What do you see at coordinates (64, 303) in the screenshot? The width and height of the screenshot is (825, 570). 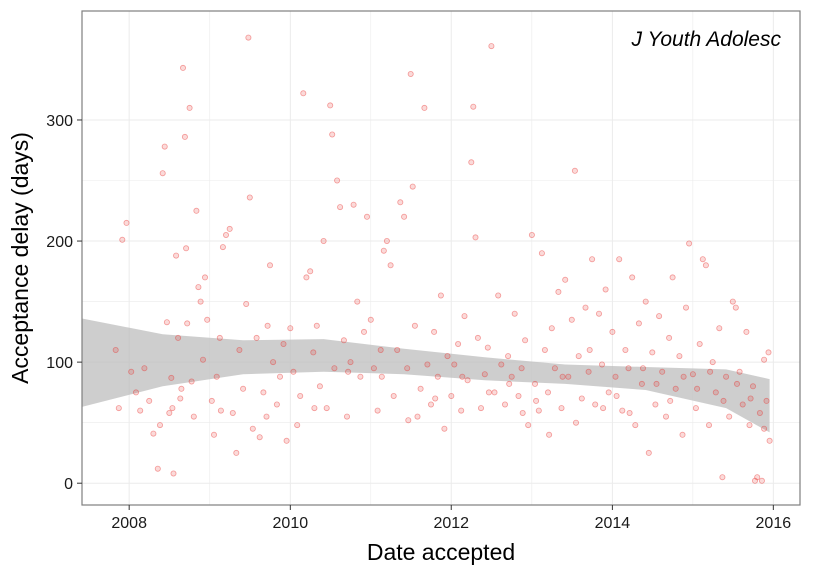 I see `y-axis: 0 100 200 300` at bounding box center [64, 303].